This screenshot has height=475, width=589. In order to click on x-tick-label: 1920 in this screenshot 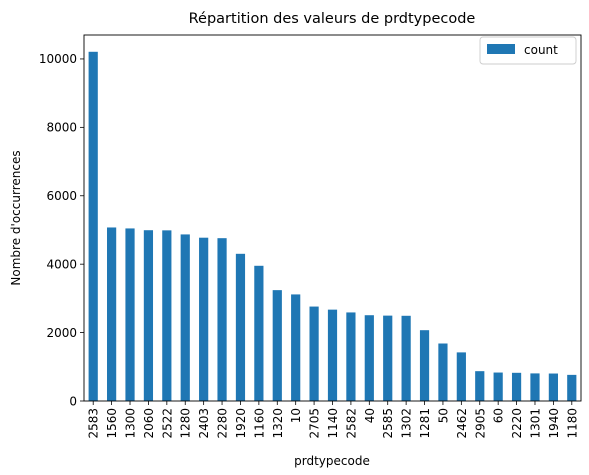, I will do `click(241, 423)`.